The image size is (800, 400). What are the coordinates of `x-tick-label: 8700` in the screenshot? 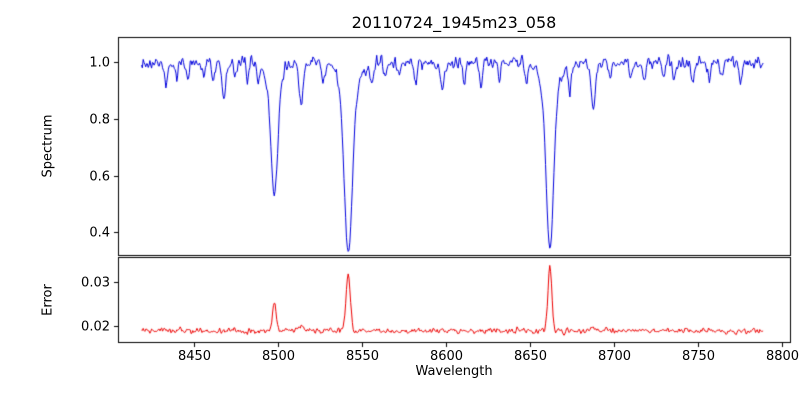 It's located at (614, 356).